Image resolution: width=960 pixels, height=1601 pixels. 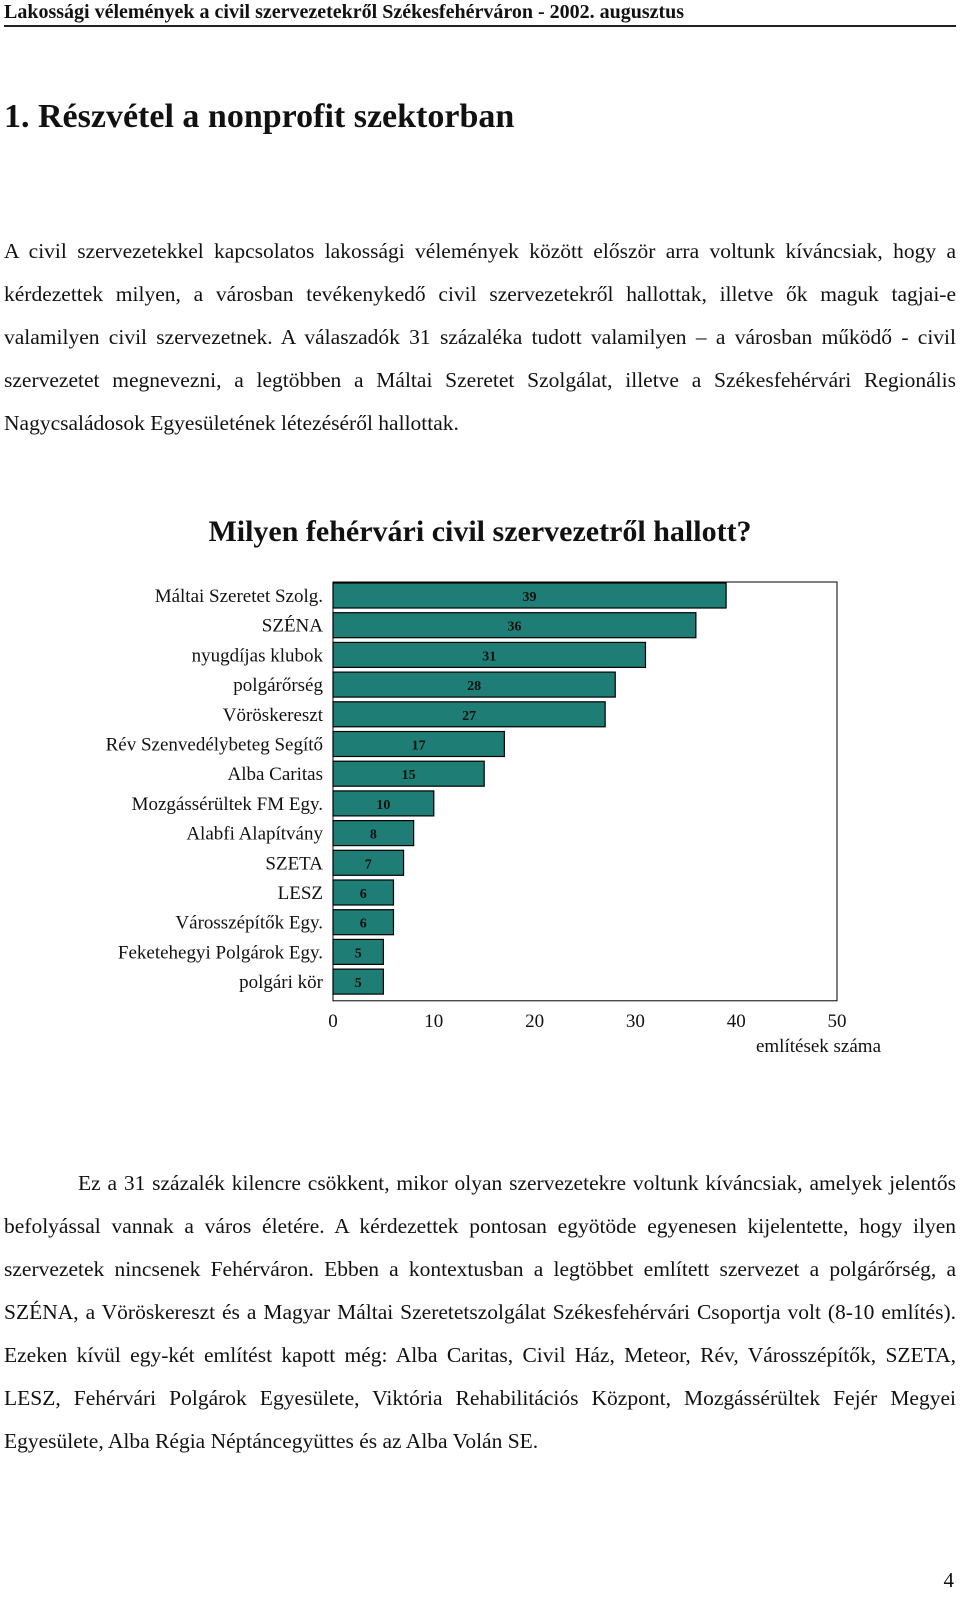 What do you see at coordinates (254, 834) in the screenshot?
I see `category-label: Alabfi Alapítvány` at bounding box center [254, 834].